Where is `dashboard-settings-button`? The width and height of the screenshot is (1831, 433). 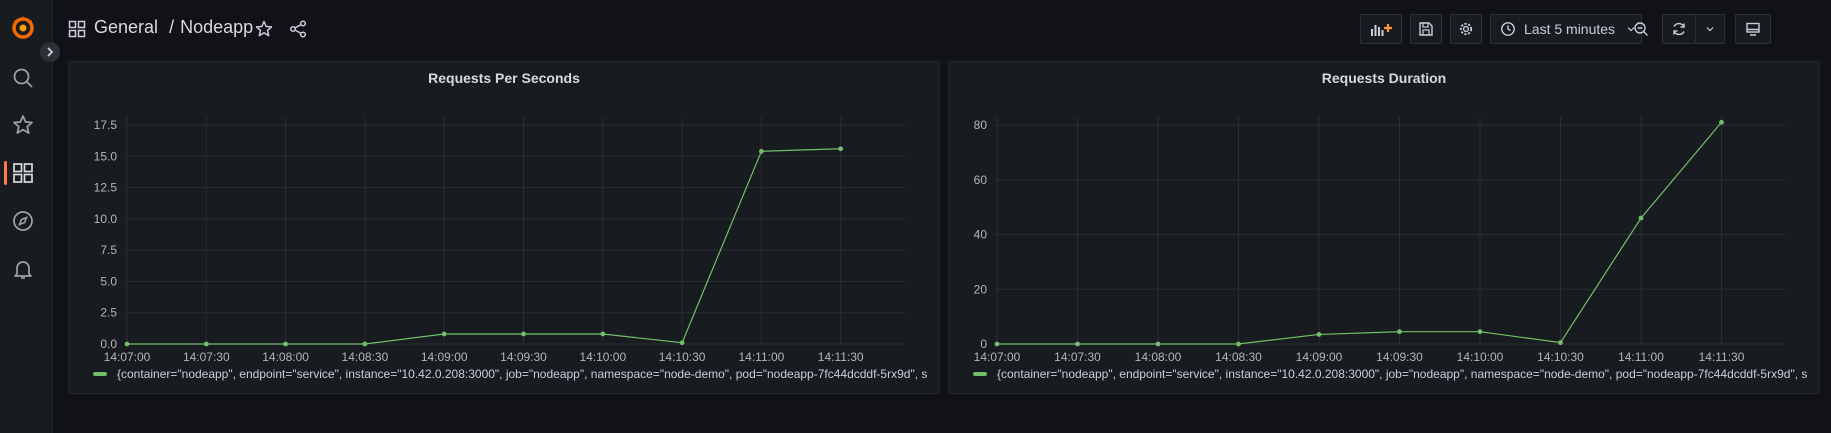
dashboard-settings-button is located at coordinates (1466, 29).